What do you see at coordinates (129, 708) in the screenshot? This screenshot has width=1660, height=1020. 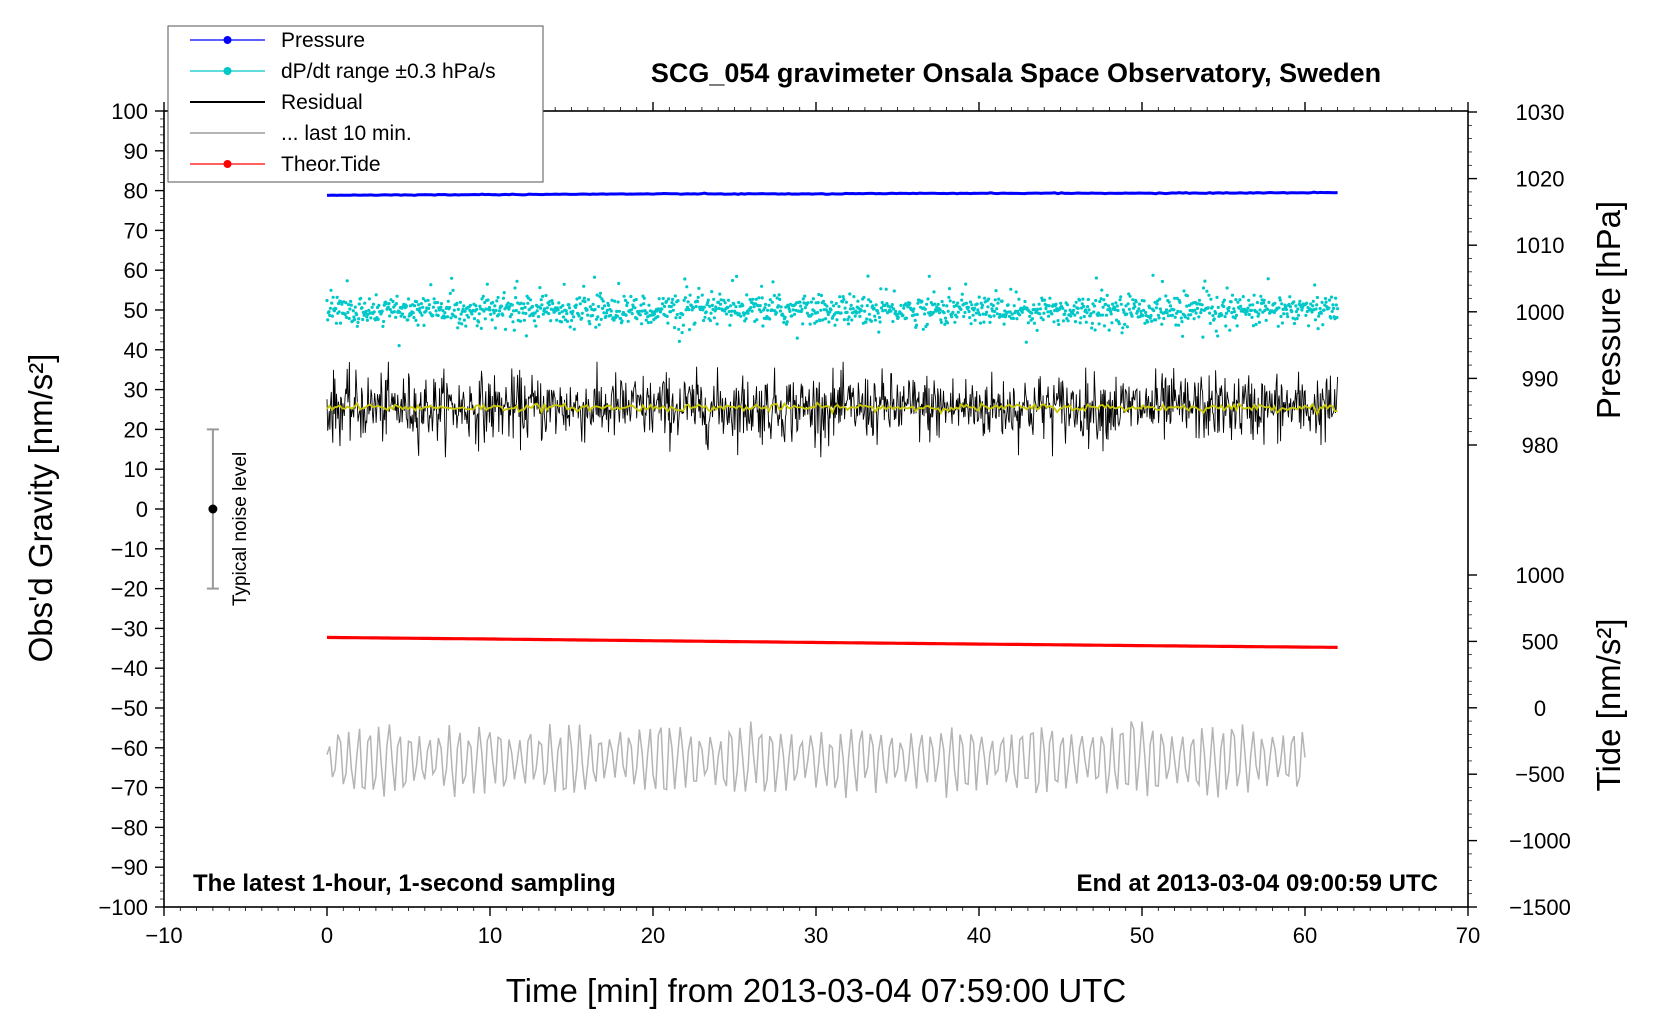 I see `y-tick-label: −50` at bounding box center [129, 708].